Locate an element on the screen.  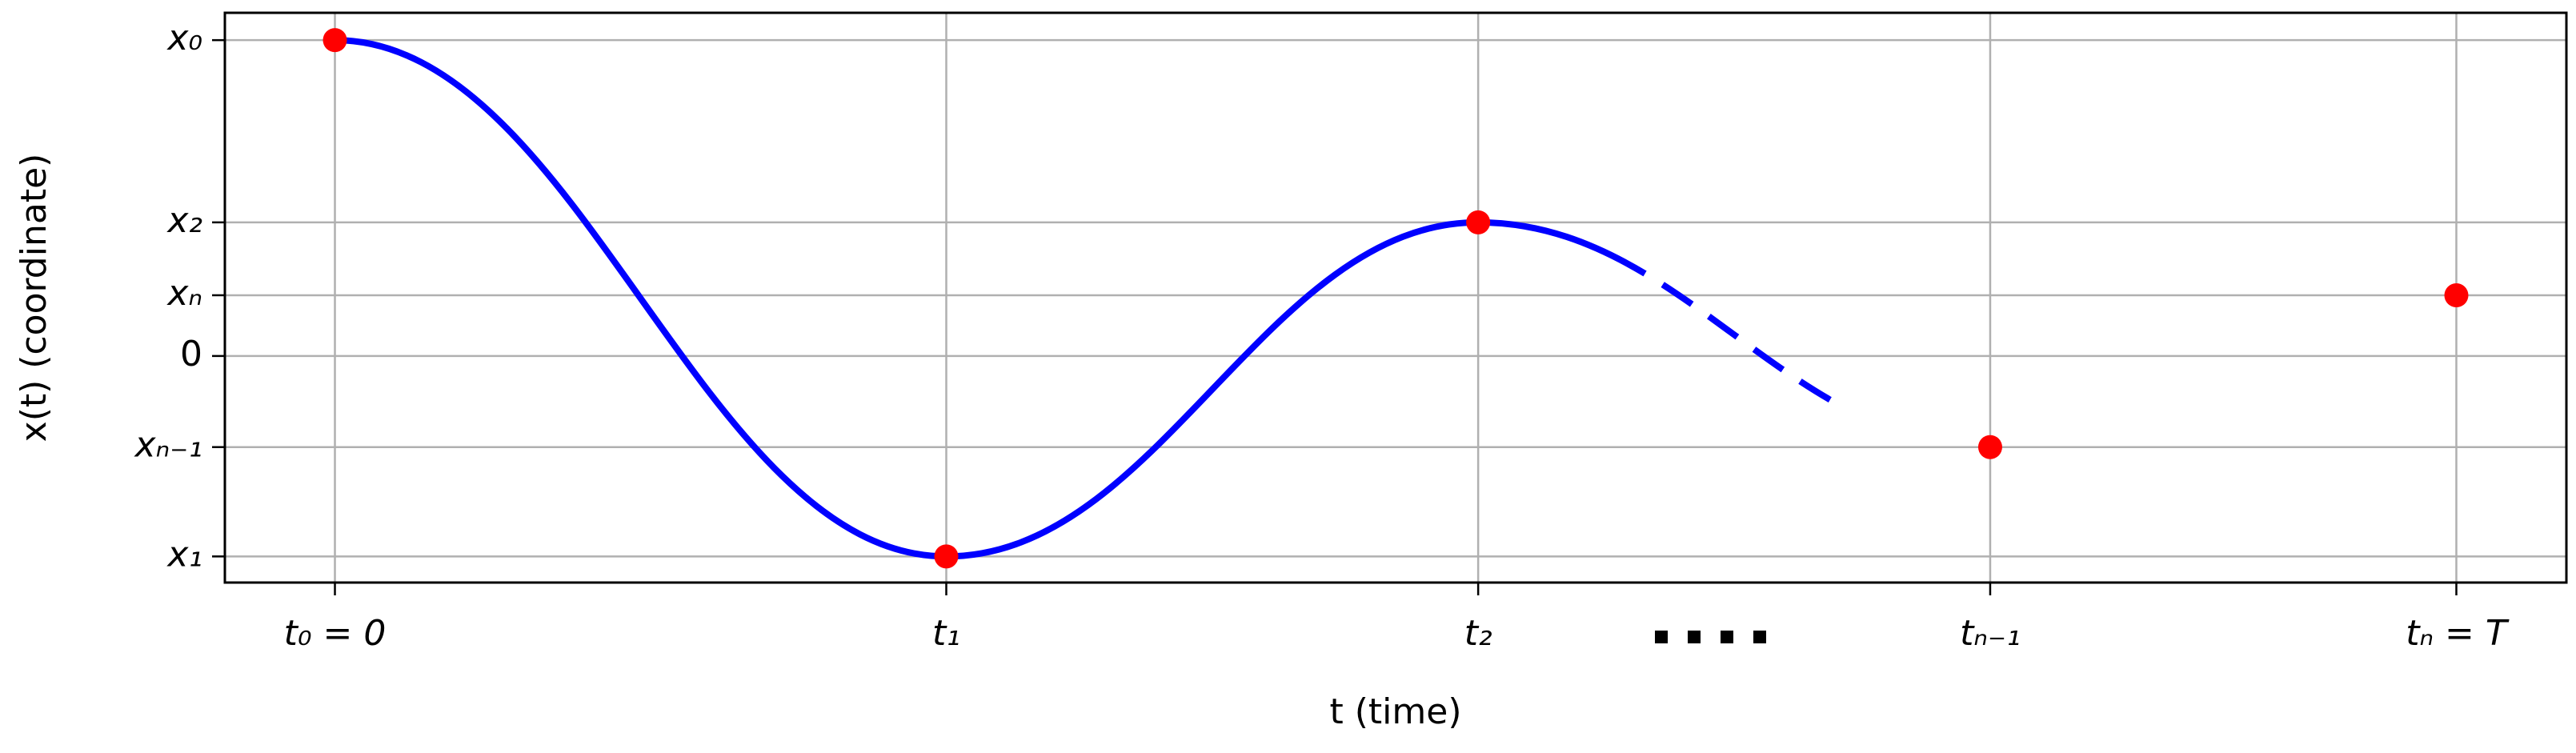
y-tick-label: xₙ is located at coordinates (184, 293).